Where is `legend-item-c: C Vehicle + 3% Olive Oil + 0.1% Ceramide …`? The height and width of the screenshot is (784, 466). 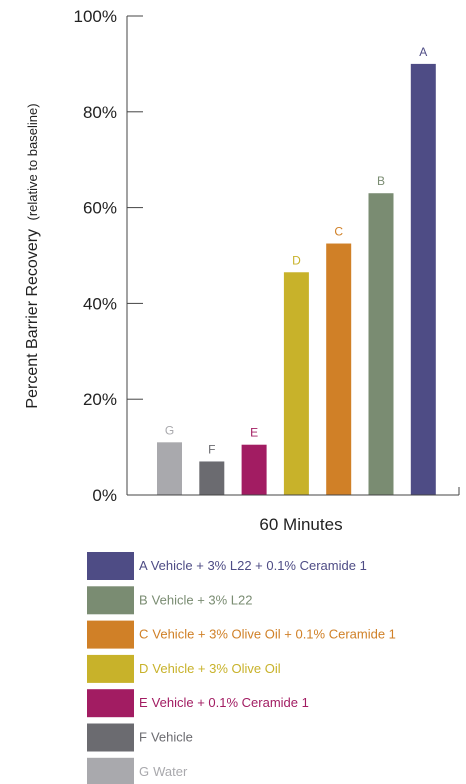 legend-item-c: C Vehicle + 3% Olive Oil + 0.1% Ceramide … is located at coordinates (241, 634).